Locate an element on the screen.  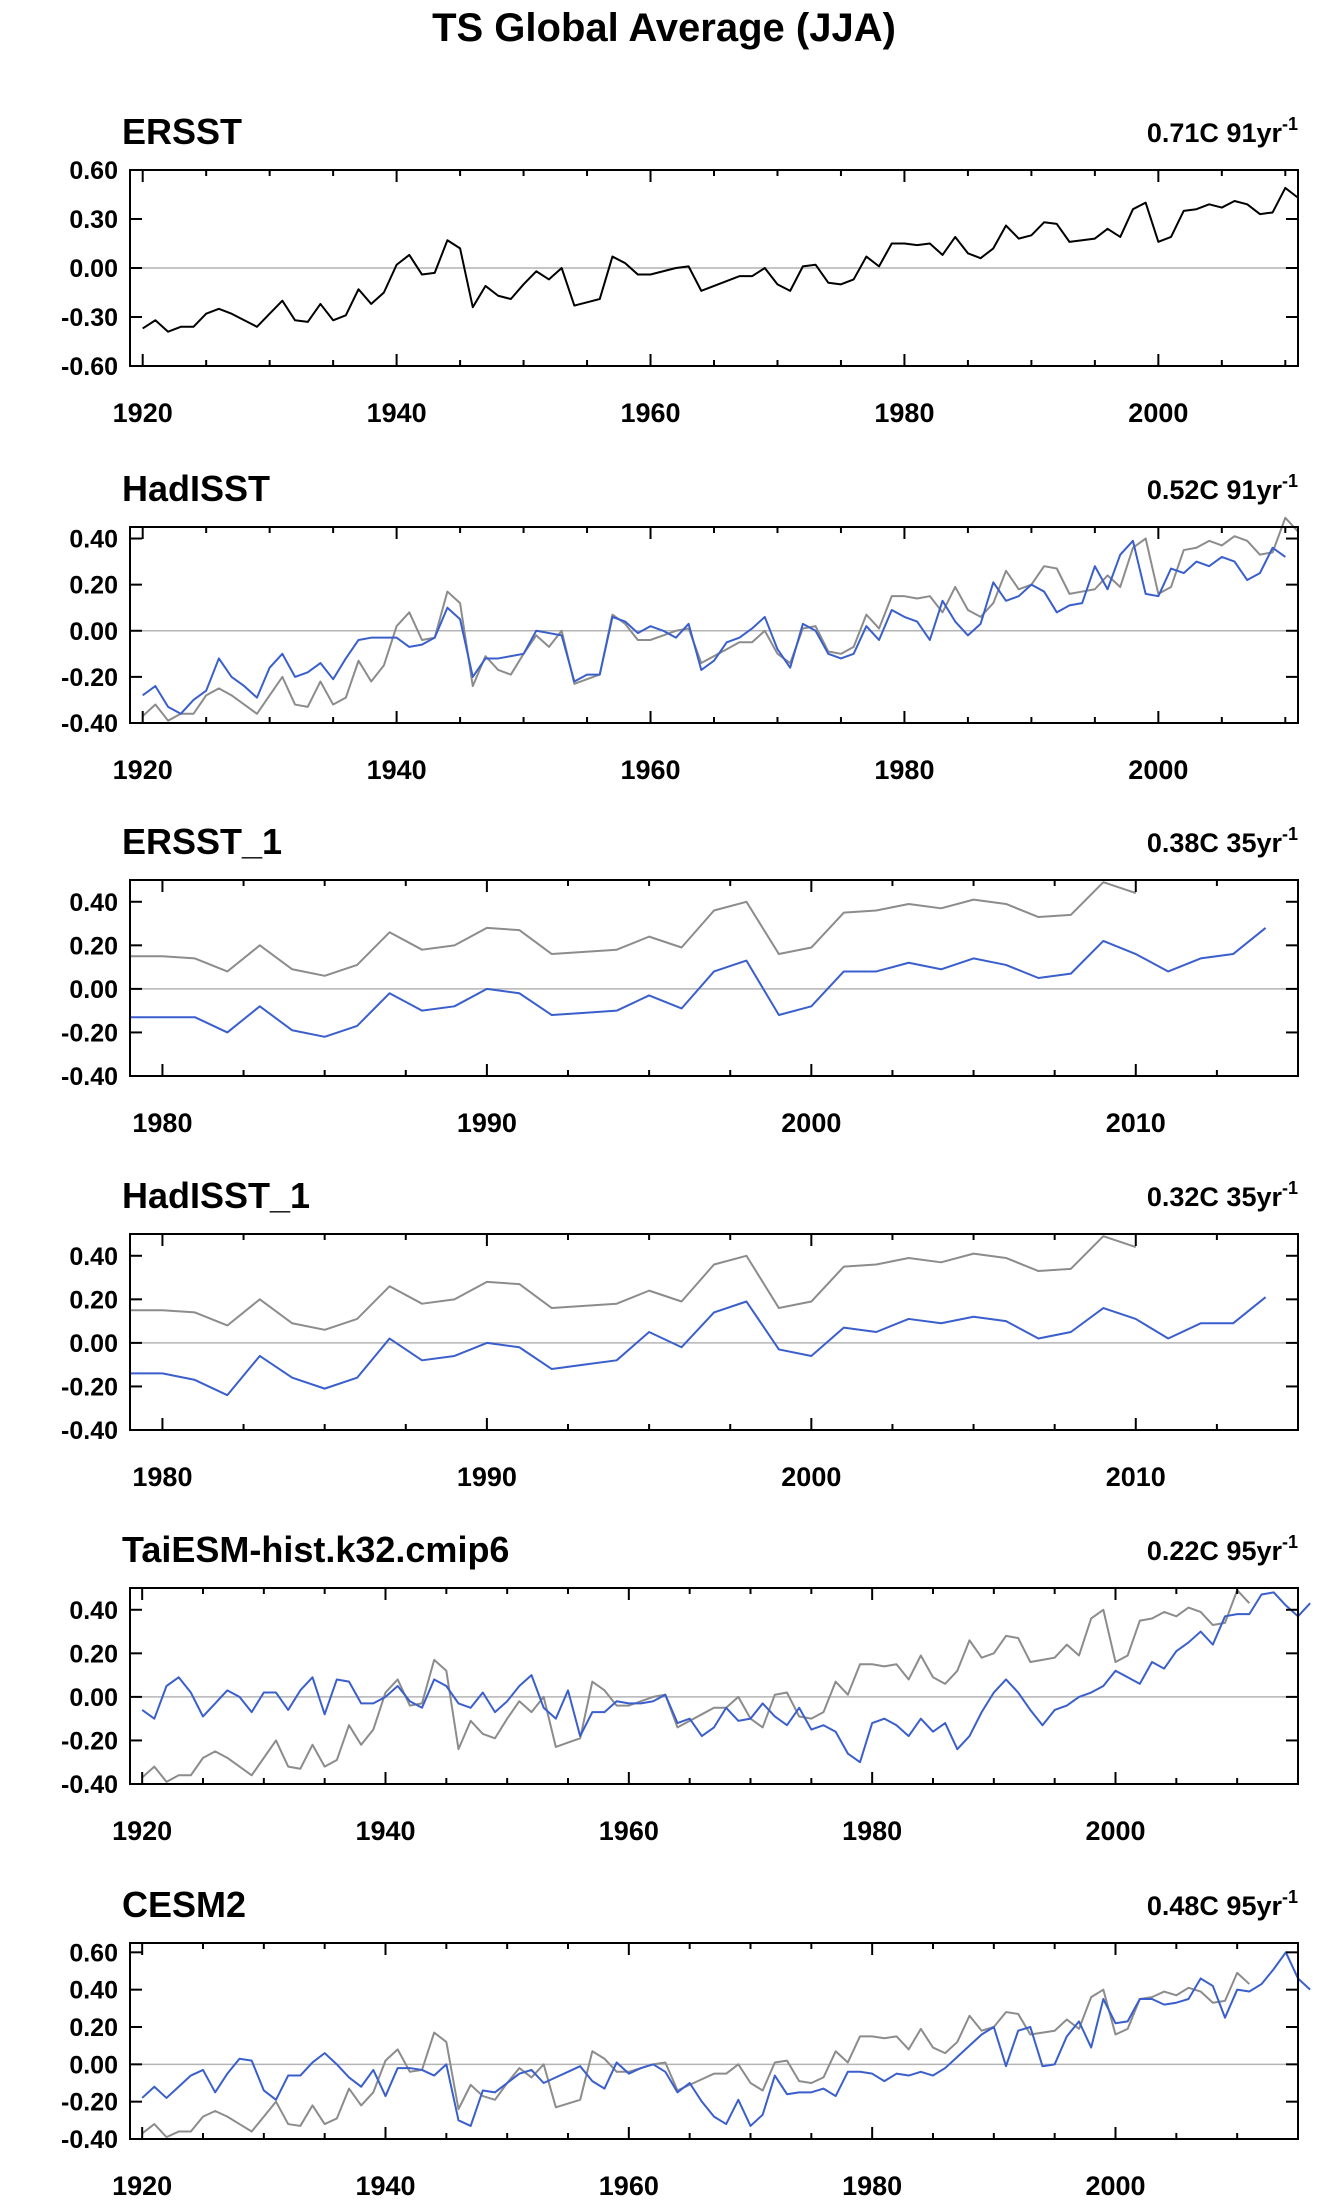
trend-value: 0.48C 95yr is located at coordinates (1215, 1906).